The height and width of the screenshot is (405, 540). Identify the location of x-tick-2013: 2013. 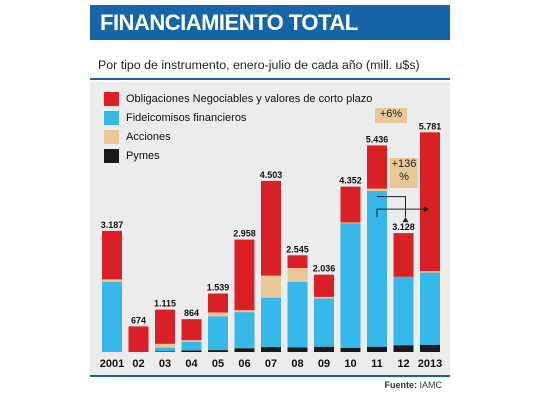
(430, 364).